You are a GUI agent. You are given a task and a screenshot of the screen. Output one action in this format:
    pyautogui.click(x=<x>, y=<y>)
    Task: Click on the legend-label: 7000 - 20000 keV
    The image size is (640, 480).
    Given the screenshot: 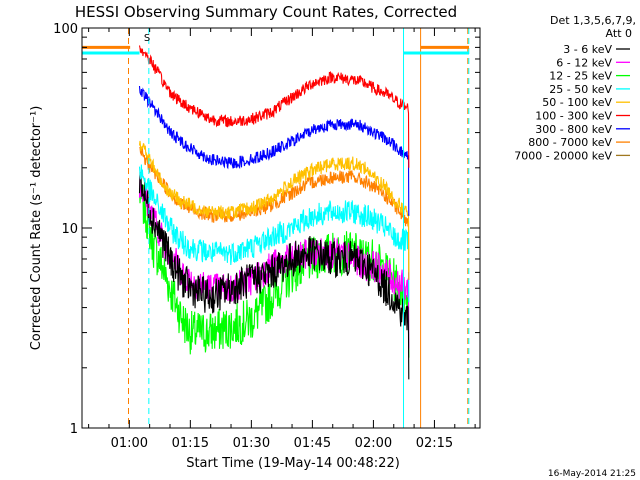 What is the action you would take?
    pyautogui.click(x=563, y=155)
    